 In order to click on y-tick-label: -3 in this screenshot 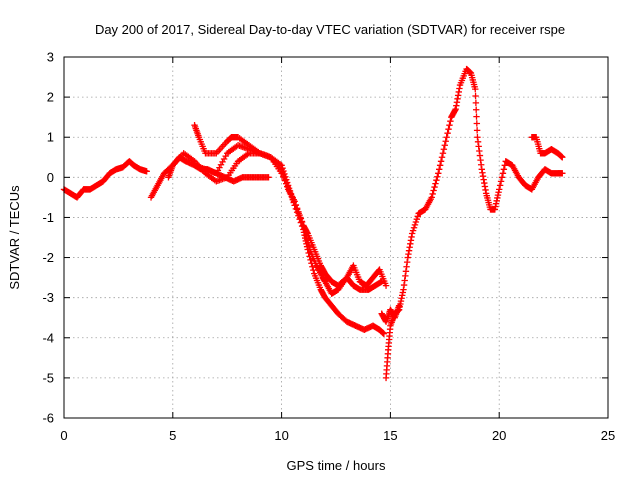, I will do `click(48, 297)`.